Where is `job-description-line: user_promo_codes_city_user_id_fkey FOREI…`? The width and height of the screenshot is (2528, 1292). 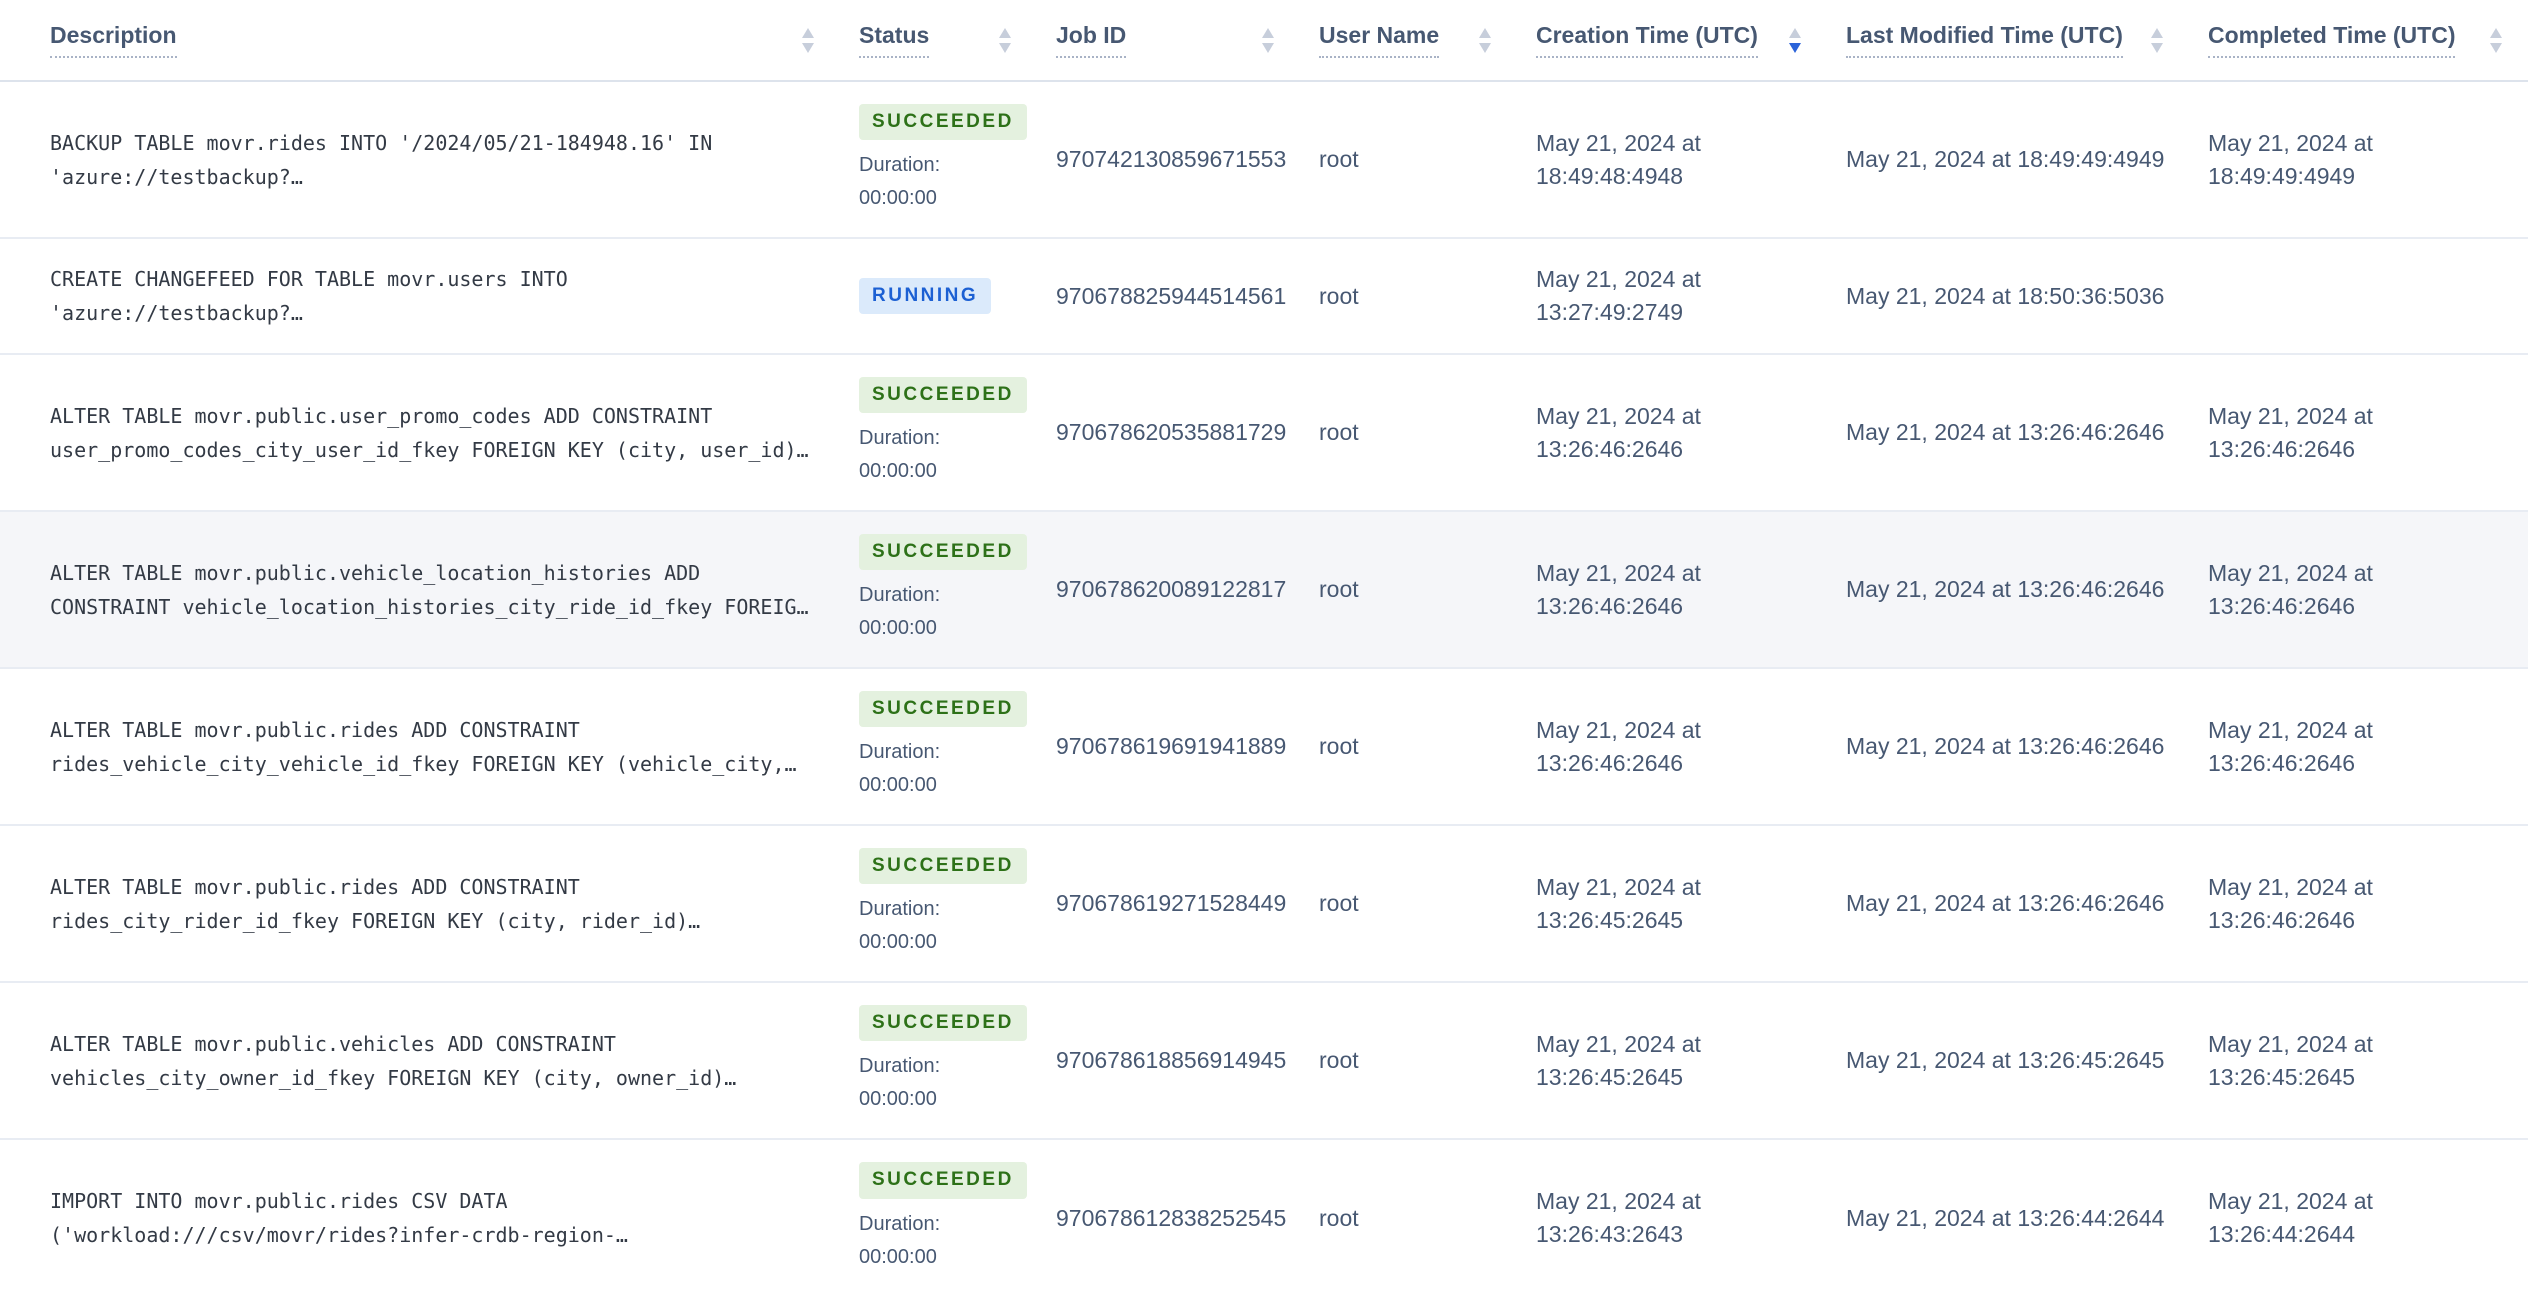 job-description-line: user_promo_codes_city_user_id_fkey FOREI… is located at coordinates (429, 449).